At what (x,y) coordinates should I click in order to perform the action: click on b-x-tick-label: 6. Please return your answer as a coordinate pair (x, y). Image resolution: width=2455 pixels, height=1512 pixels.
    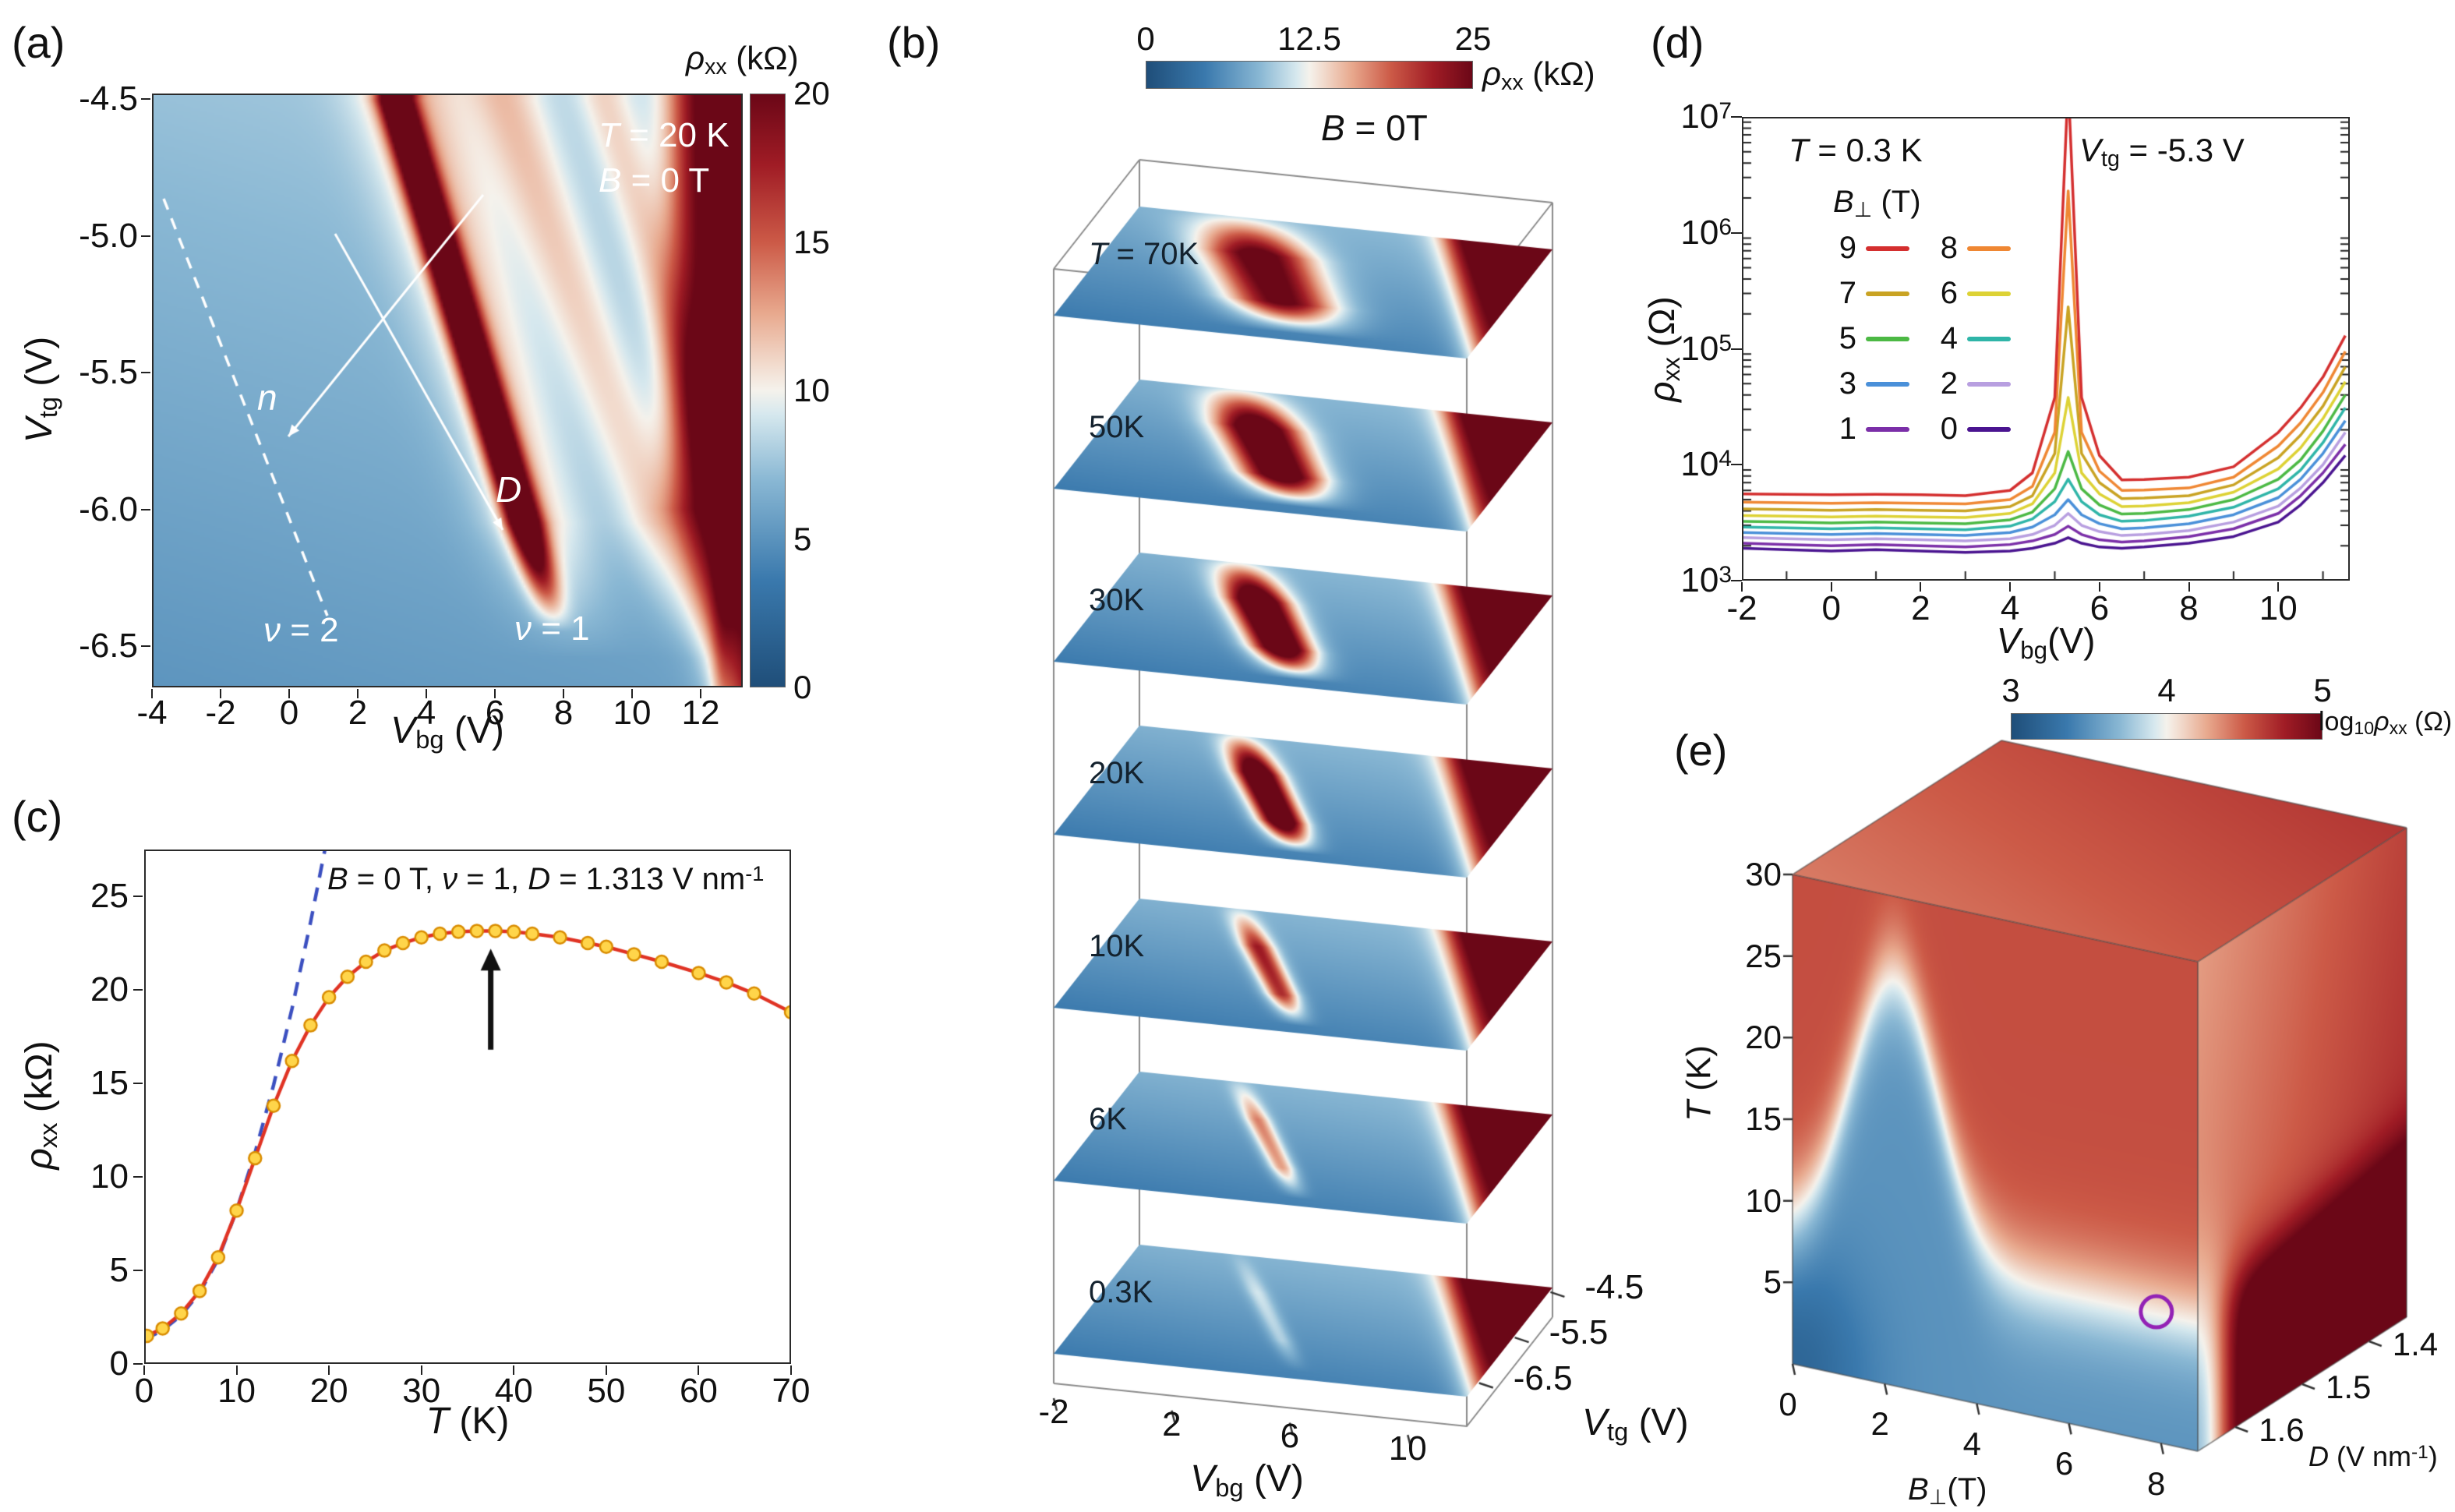
    Looking at the image, I should click on (1290, 1436).